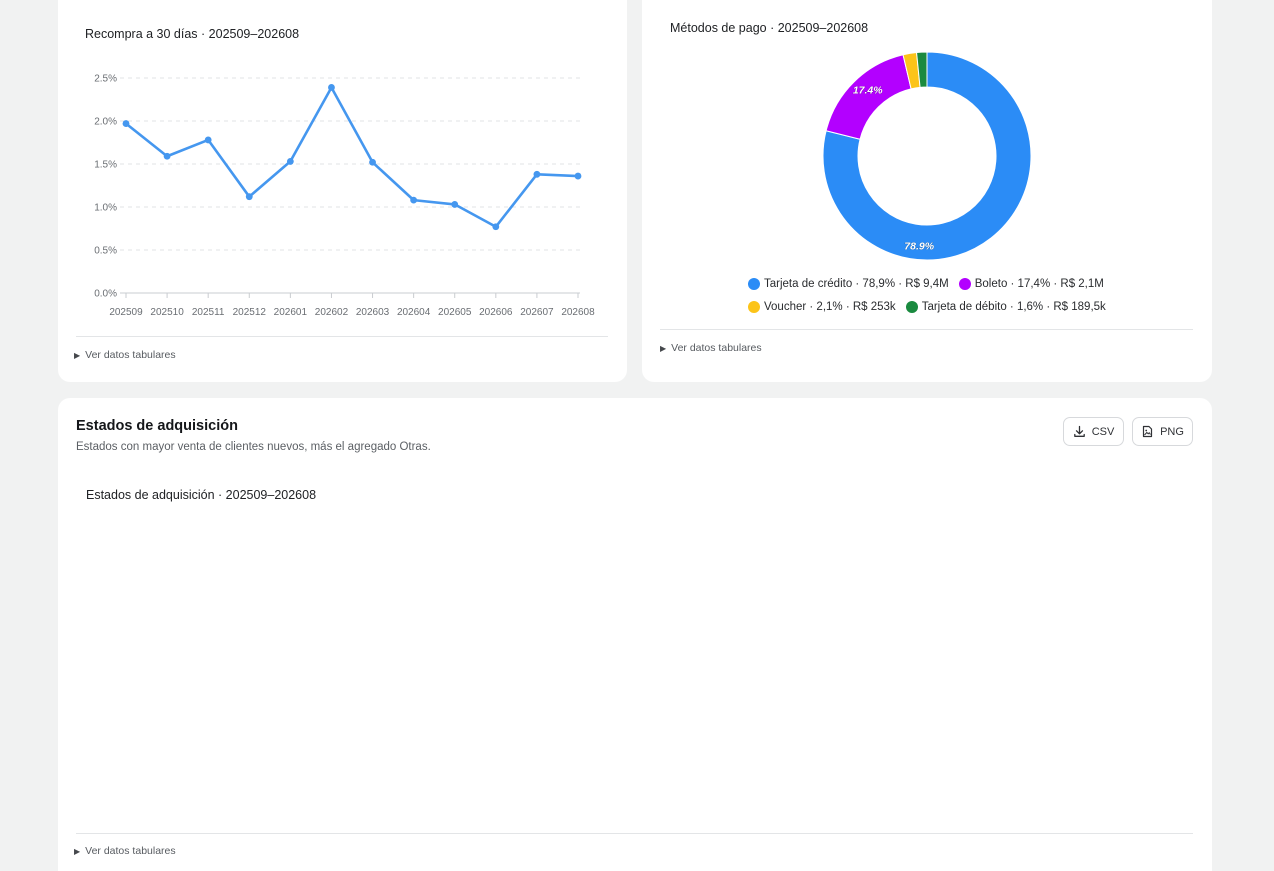  Describe the element at coordinates (1103, 431) in the screenshot. I see `csv-button-label: CSV` at that location.